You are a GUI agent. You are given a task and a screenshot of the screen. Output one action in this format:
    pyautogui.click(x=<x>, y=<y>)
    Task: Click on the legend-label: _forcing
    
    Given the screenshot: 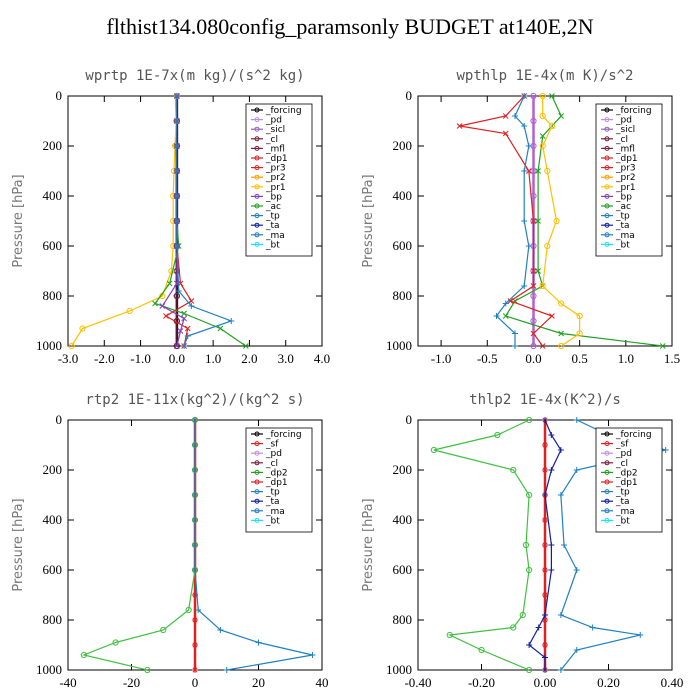 What is the action you would take?
    pyautogui.click(x=633, y=111)
    